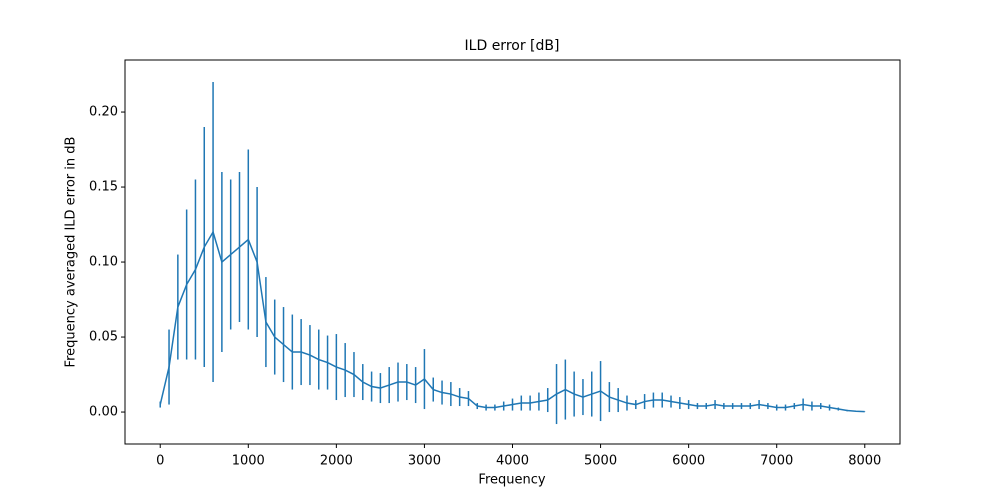 This screenshot has height=500, width=1000. Describe the element at coordinates (103, 187) in the screenshot. I see `y-tick-label: 0.15` at that location.